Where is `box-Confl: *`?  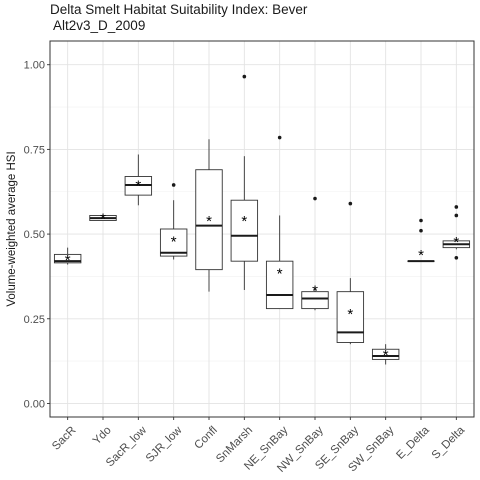
box-Confl: * is located at coordinates (209, 215).